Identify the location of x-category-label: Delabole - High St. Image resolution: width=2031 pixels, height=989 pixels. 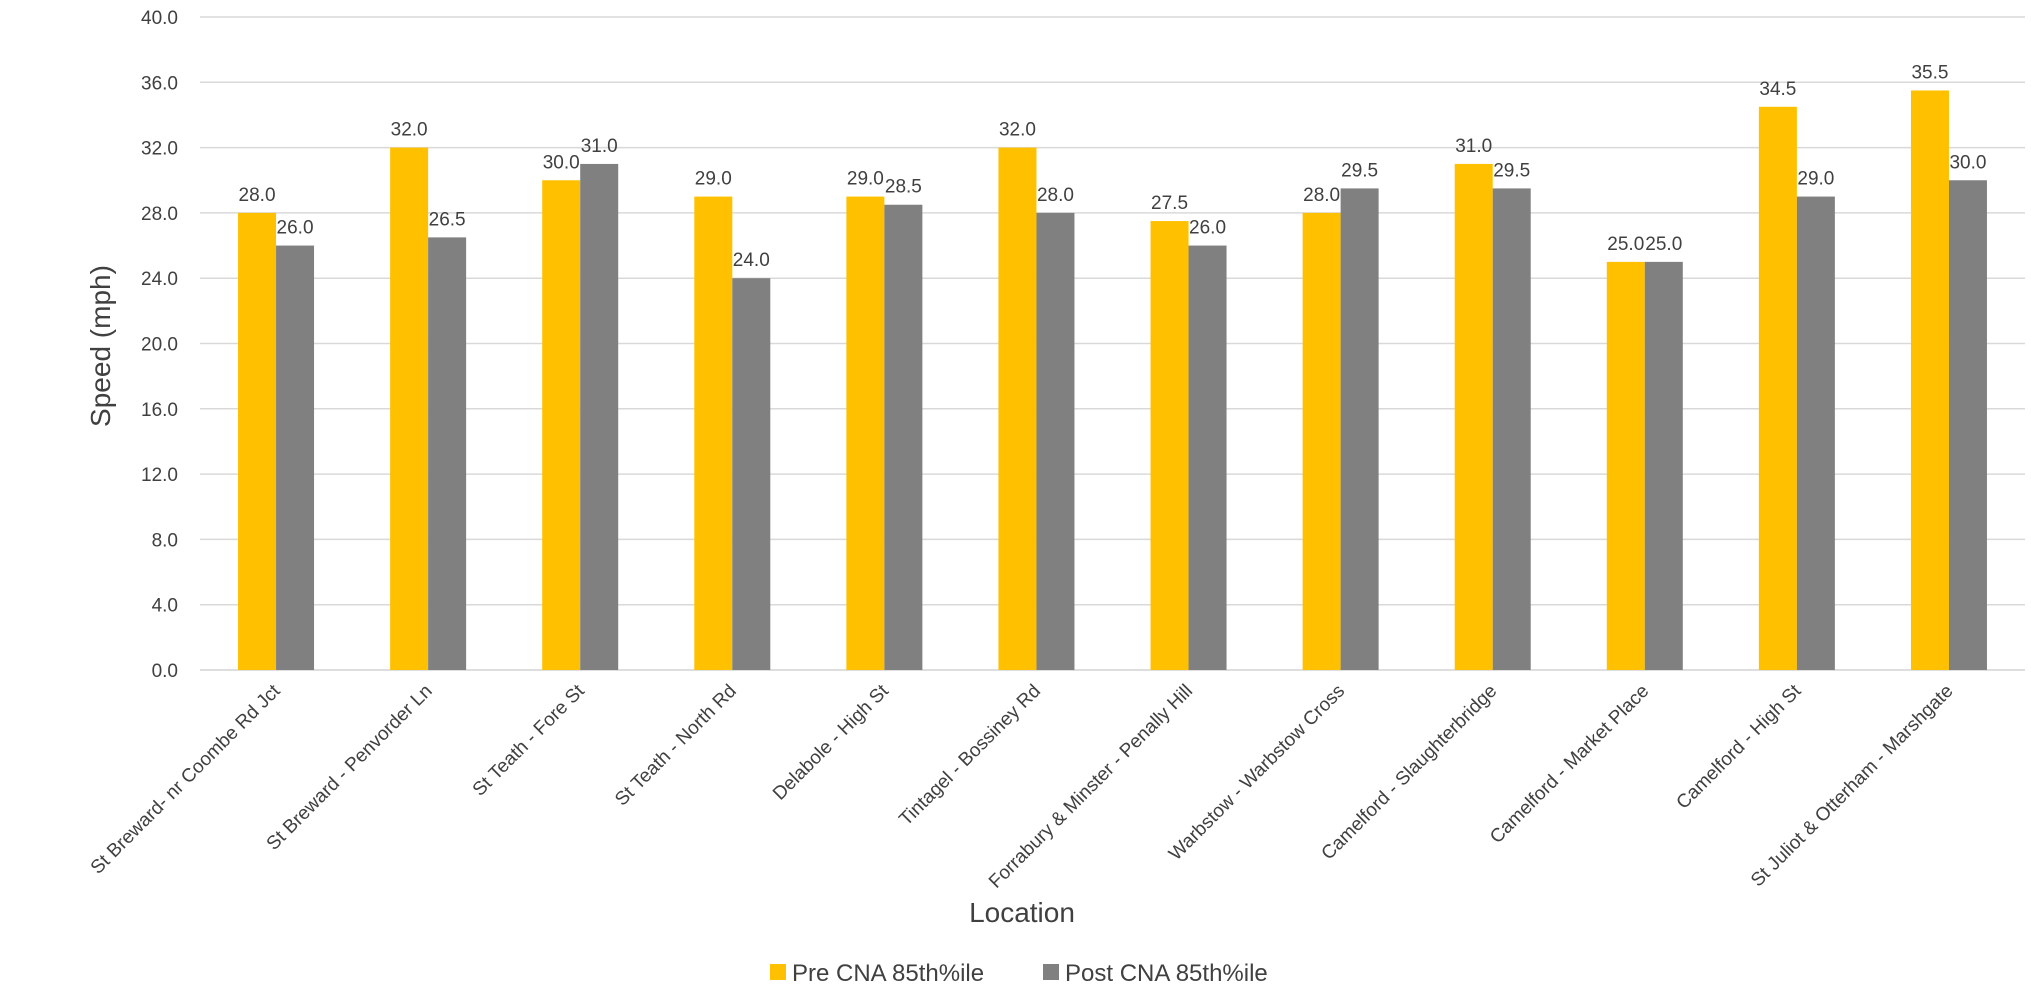
(831, 742).